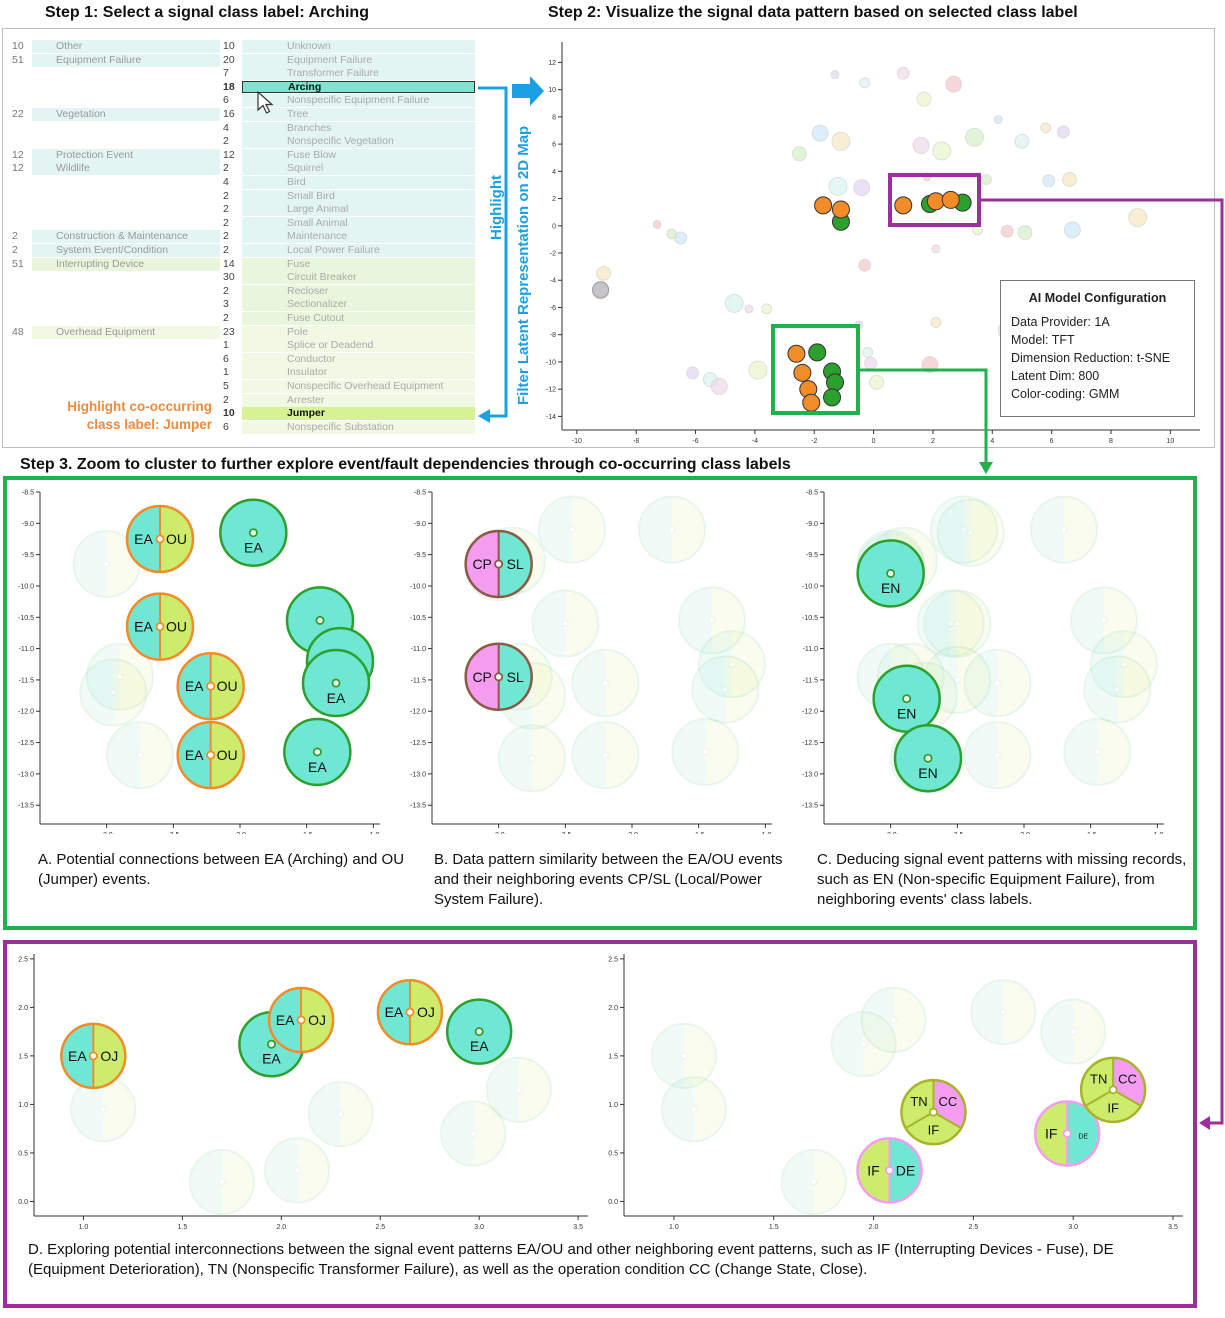 The width and height of the screenshot is (1225, 1318). What do you see at coordinates (240, 414) in the screenshot?
I see `child-label-row: 10 Jumper` at bounding box center [240, 414].